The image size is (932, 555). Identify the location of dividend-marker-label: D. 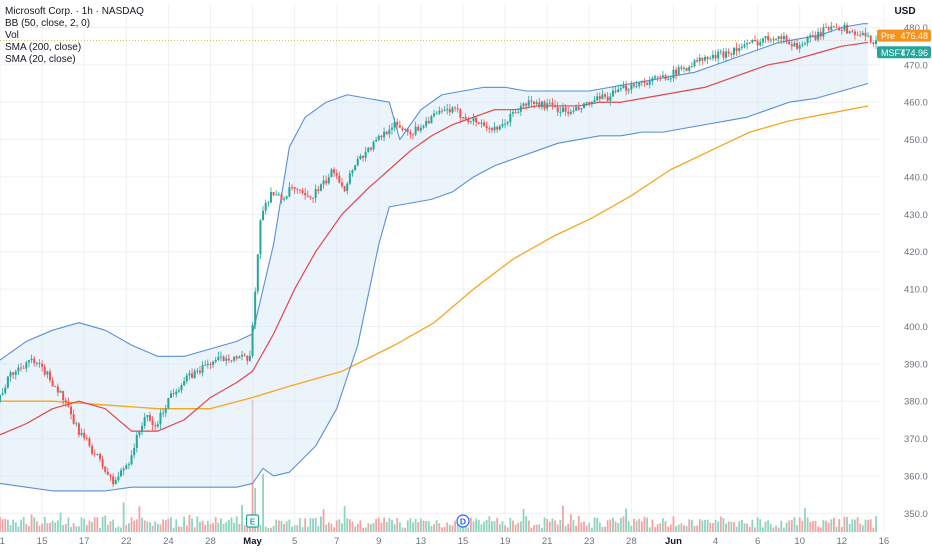
(463, 522).